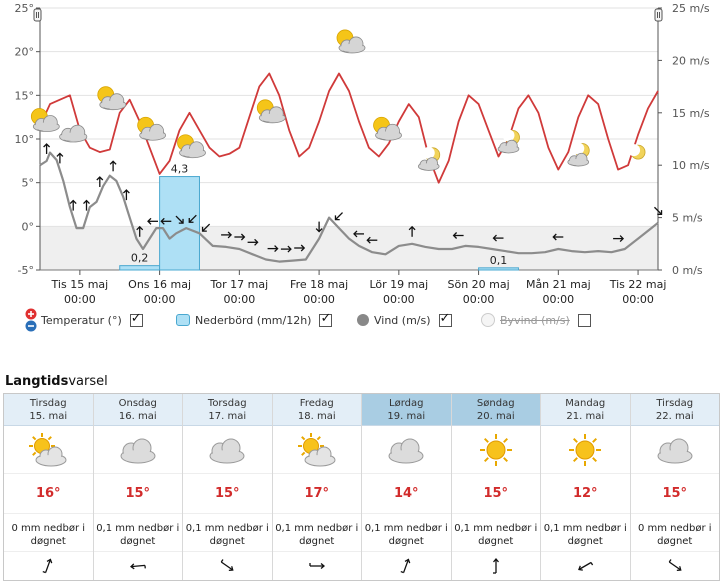  Describe the element at coordinates (638, 284) in the screenshot. I see `x-tick-label-day: Tis 22 maj` at that location.